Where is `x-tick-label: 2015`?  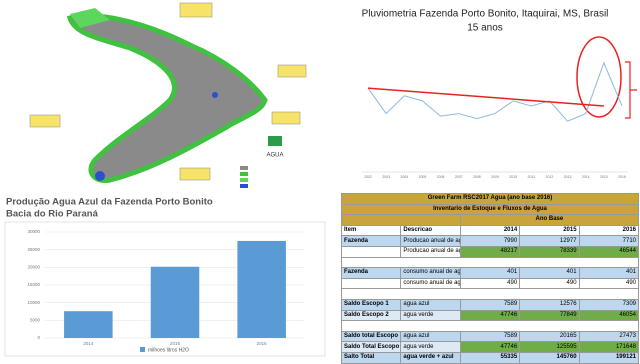 x-tick-label: 2015 is located at coordinates (175, 343).